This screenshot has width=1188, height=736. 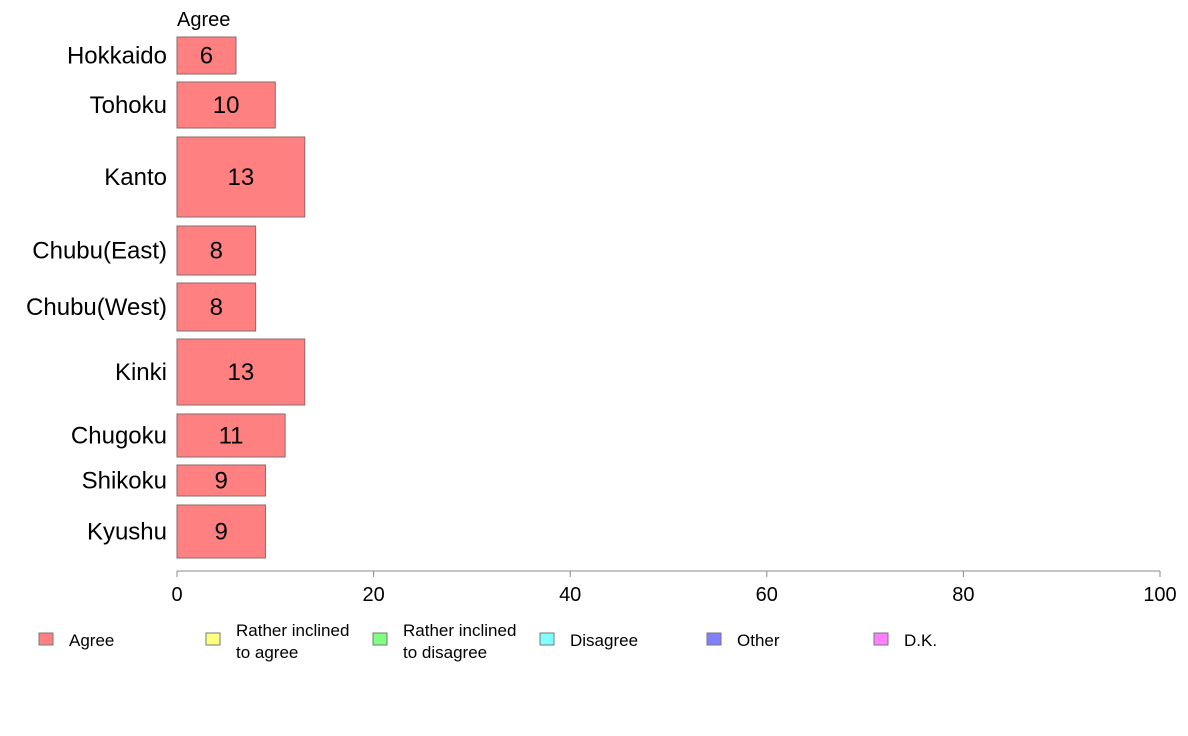 What do you see at coordinates (920, 640) in the screenshot?
I see `legend-label: D.K.` at bounding box center [920, 640].